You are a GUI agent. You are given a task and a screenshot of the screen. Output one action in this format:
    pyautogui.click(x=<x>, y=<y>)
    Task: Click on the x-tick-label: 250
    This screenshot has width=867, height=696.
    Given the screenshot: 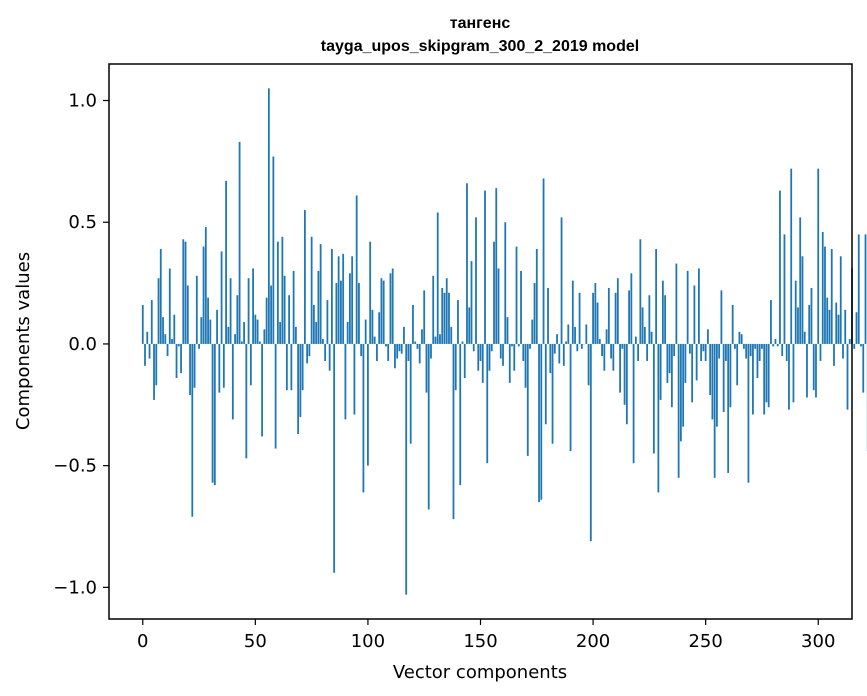 What is the action you would take?
    pyautogui.click(x=705, y=641)
    